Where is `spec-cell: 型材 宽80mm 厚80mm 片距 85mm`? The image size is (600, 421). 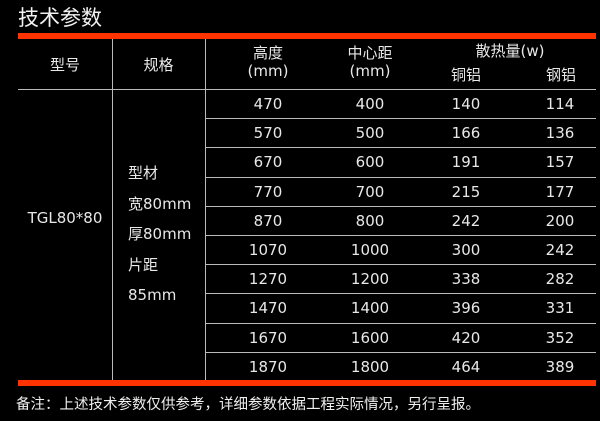
spec-cell: 型材 宽80mm 厚80mm 片距 85mm is located at coordinates (159, 234).